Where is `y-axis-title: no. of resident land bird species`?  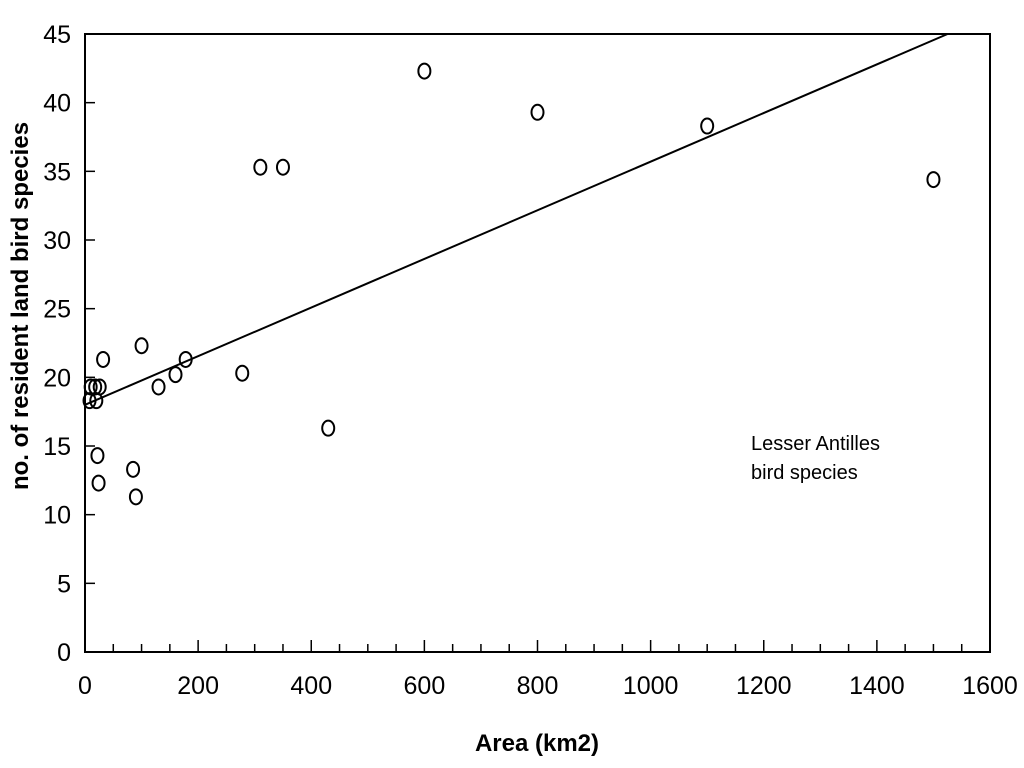
y-axis-title: no. of resident land bird species is located at coordinates (20, 306).